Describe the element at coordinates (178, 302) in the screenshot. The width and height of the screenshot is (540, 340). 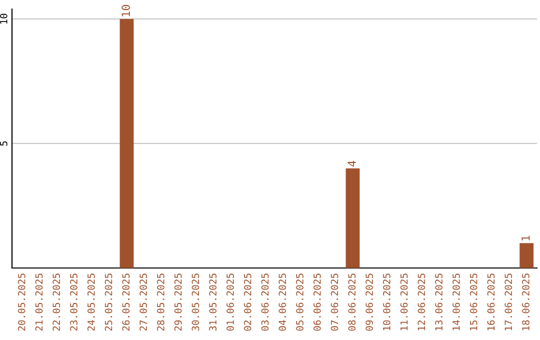
I see `x-tick-label: 29.05.2025` at that location.